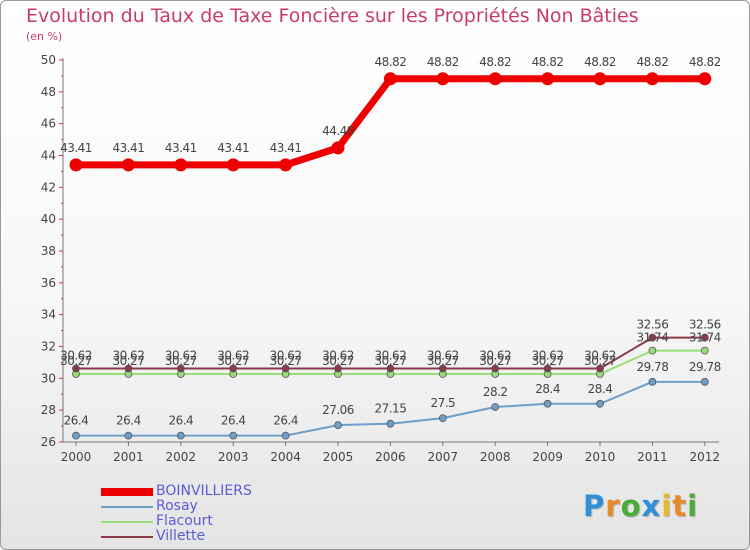 This screenshot has height=550, width=750. What do you see at coordinates (76, 457) in the screenshot?
I see `x-tick-label: 2000` at bounding box center [76, 457].